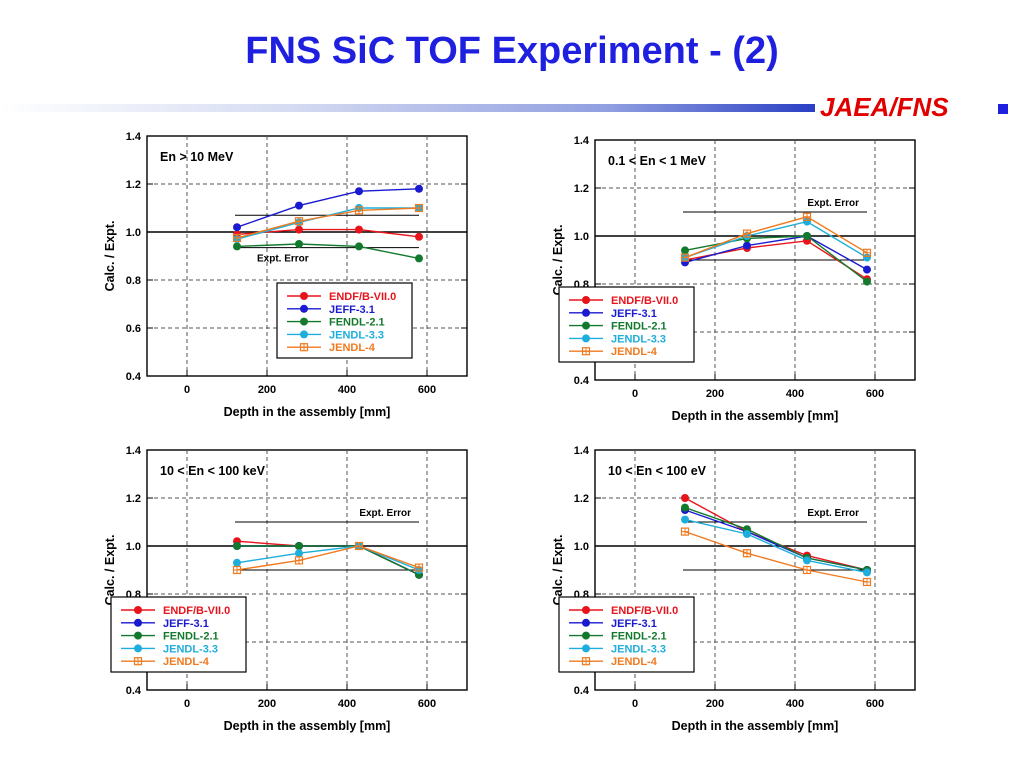 The width and height of the screenshot is (1024, 768). Describe the element at coordinates (133, 329) in the screenshot. I see `y-tick-label: 0.6` at that location.